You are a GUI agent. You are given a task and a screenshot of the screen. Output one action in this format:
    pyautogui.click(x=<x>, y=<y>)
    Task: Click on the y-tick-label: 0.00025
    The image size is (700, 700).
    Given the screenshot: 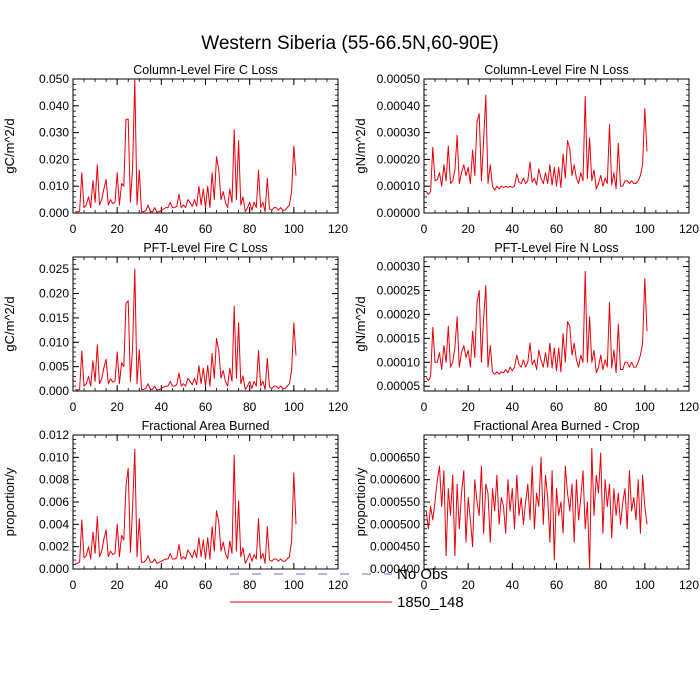 What is the action you would take?
    pyautogui.click(x=399, y=291)
    